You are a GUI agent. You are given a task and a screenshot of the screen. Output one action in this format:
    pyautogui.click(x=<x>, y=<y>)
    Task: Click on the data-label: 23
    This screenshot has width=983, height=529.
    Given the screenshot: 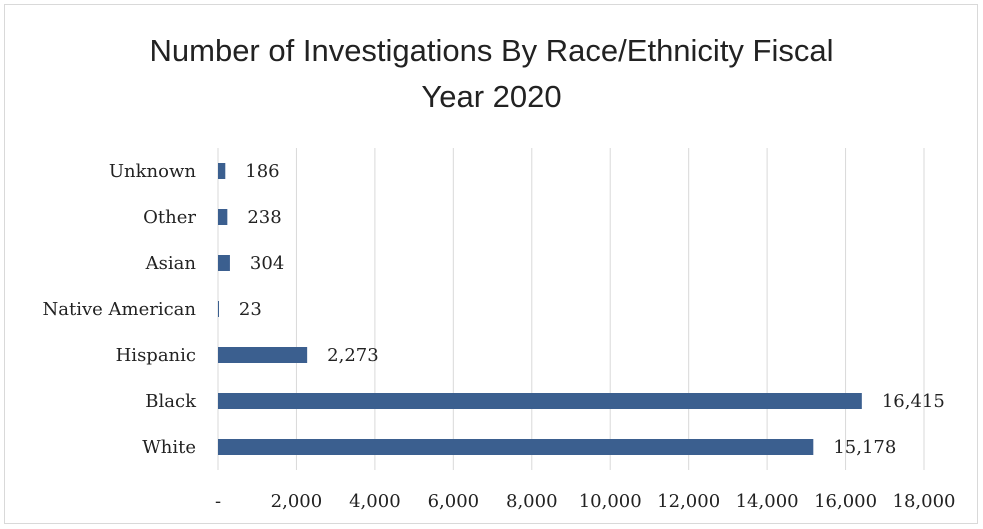 What is the action you would take?
    pyautogui.click(x=250, y=309)
    